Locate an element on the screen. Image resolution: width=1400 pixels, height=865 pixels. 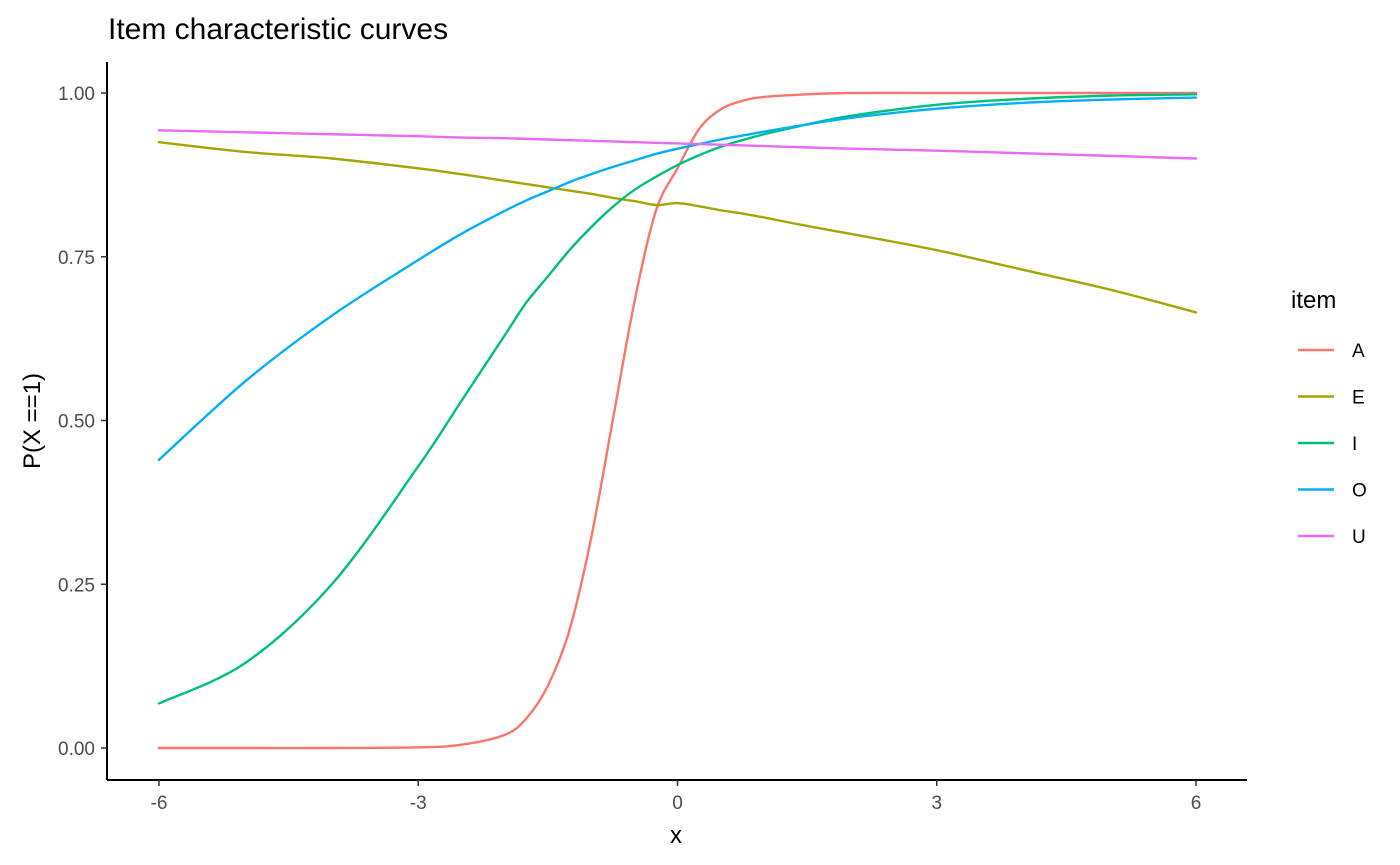
legend: item A E I O U is located at coordinates (1329, 417).